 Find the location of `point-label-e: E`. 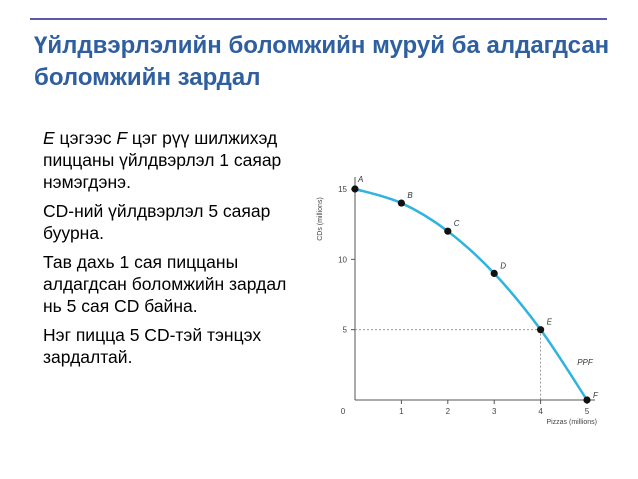

point-label-e: E is located at coordinates (550, 322).